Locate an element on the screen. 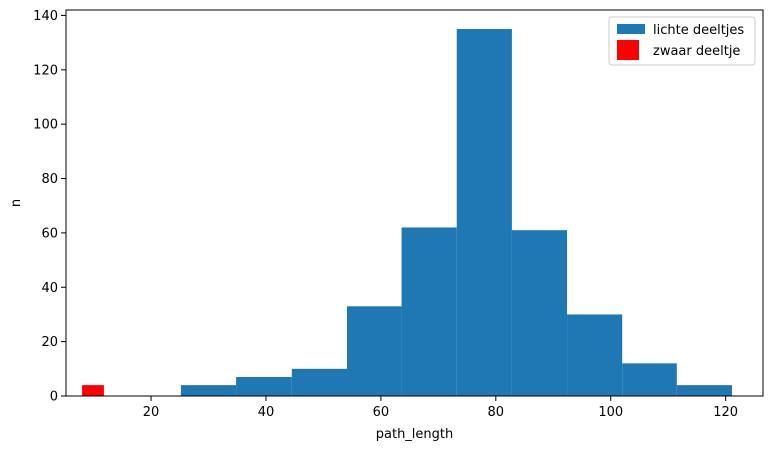  y-tick-label: 20 is located at coordinates (49, 342).